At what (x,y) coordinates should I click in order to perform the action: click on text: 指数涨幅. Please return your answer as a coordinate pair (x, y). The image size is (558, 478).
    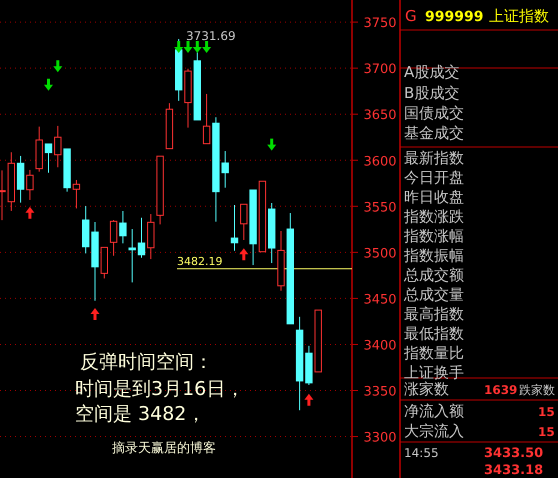
    Looking at the image, I should click on (433, 236).